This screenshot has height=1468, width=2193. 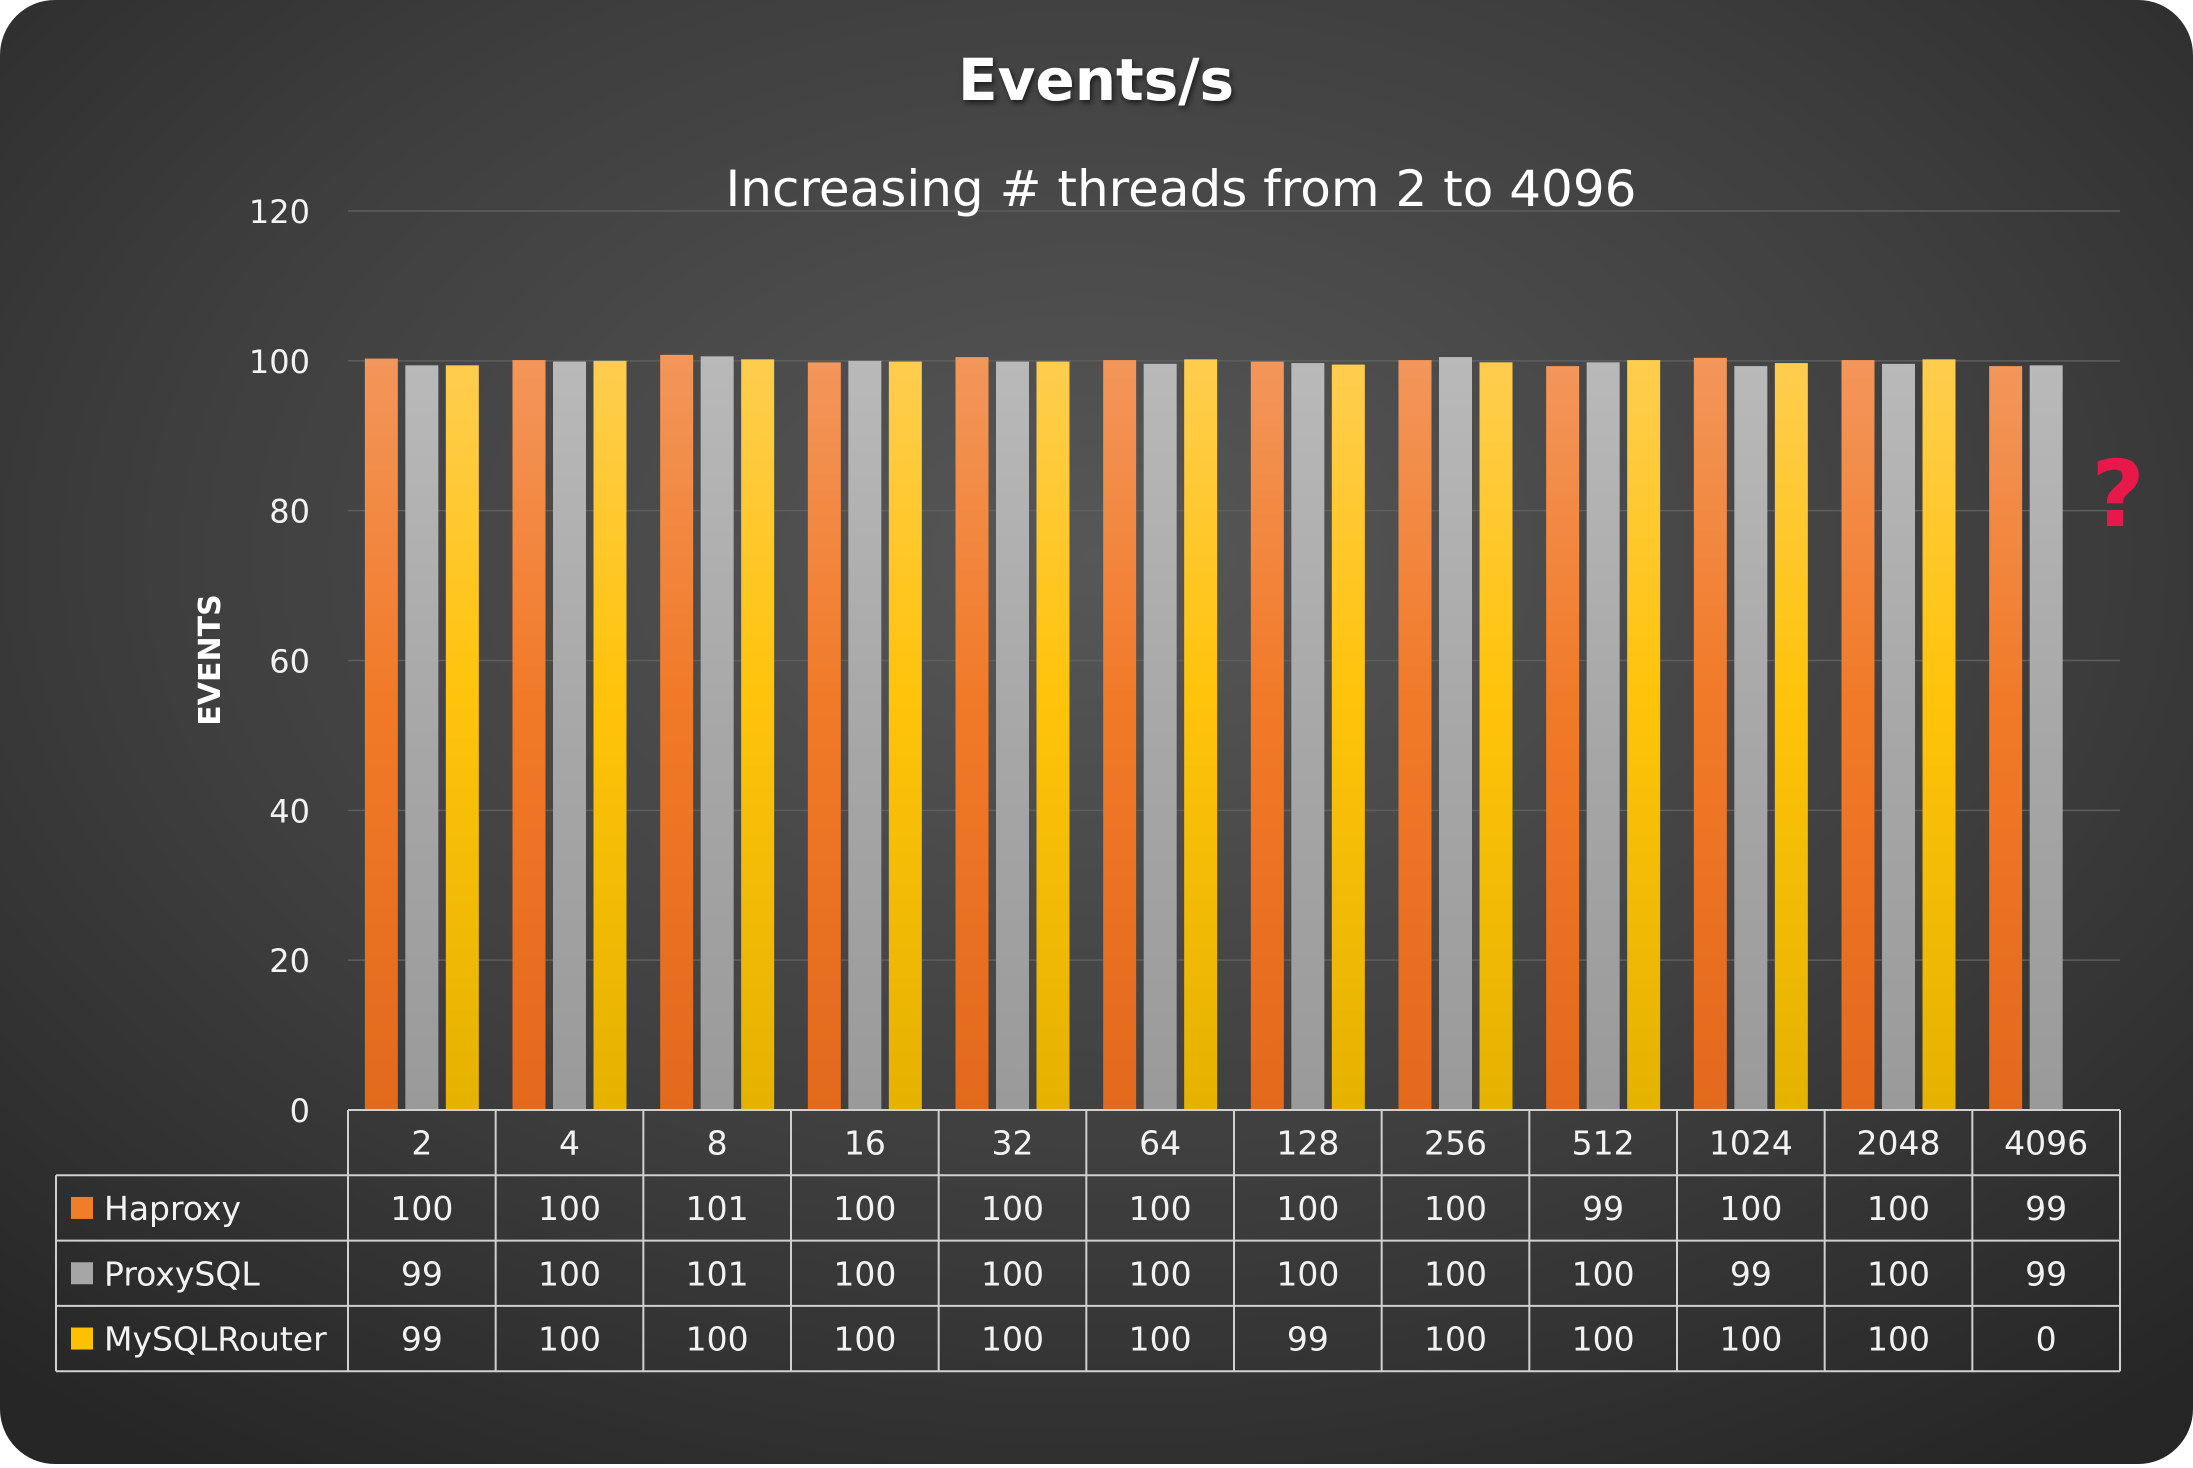 What do you see at coordinates (1751, 1143) in the screenshot?
I see `x-category-label: 1024` at bounding box center [1751, 1143].